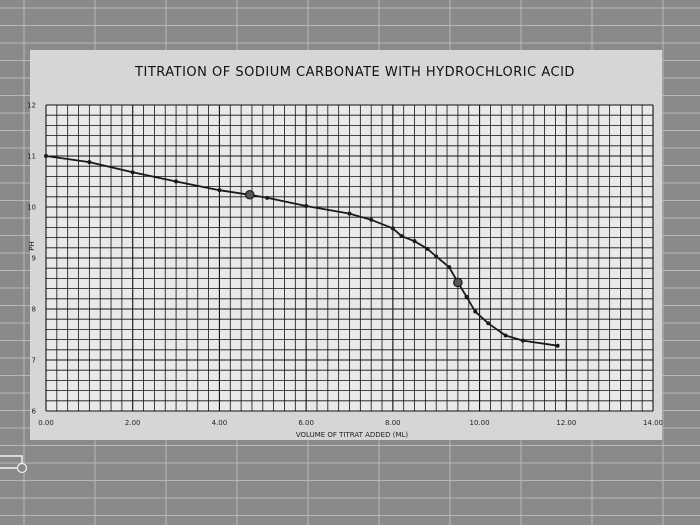 Image resolution: width=700 pixels, height=525 pixels. What do you see at coordinates (220, 423) in the screenshot?
I see `x-tick-label: 4.00` at bounding box center [220, 423].